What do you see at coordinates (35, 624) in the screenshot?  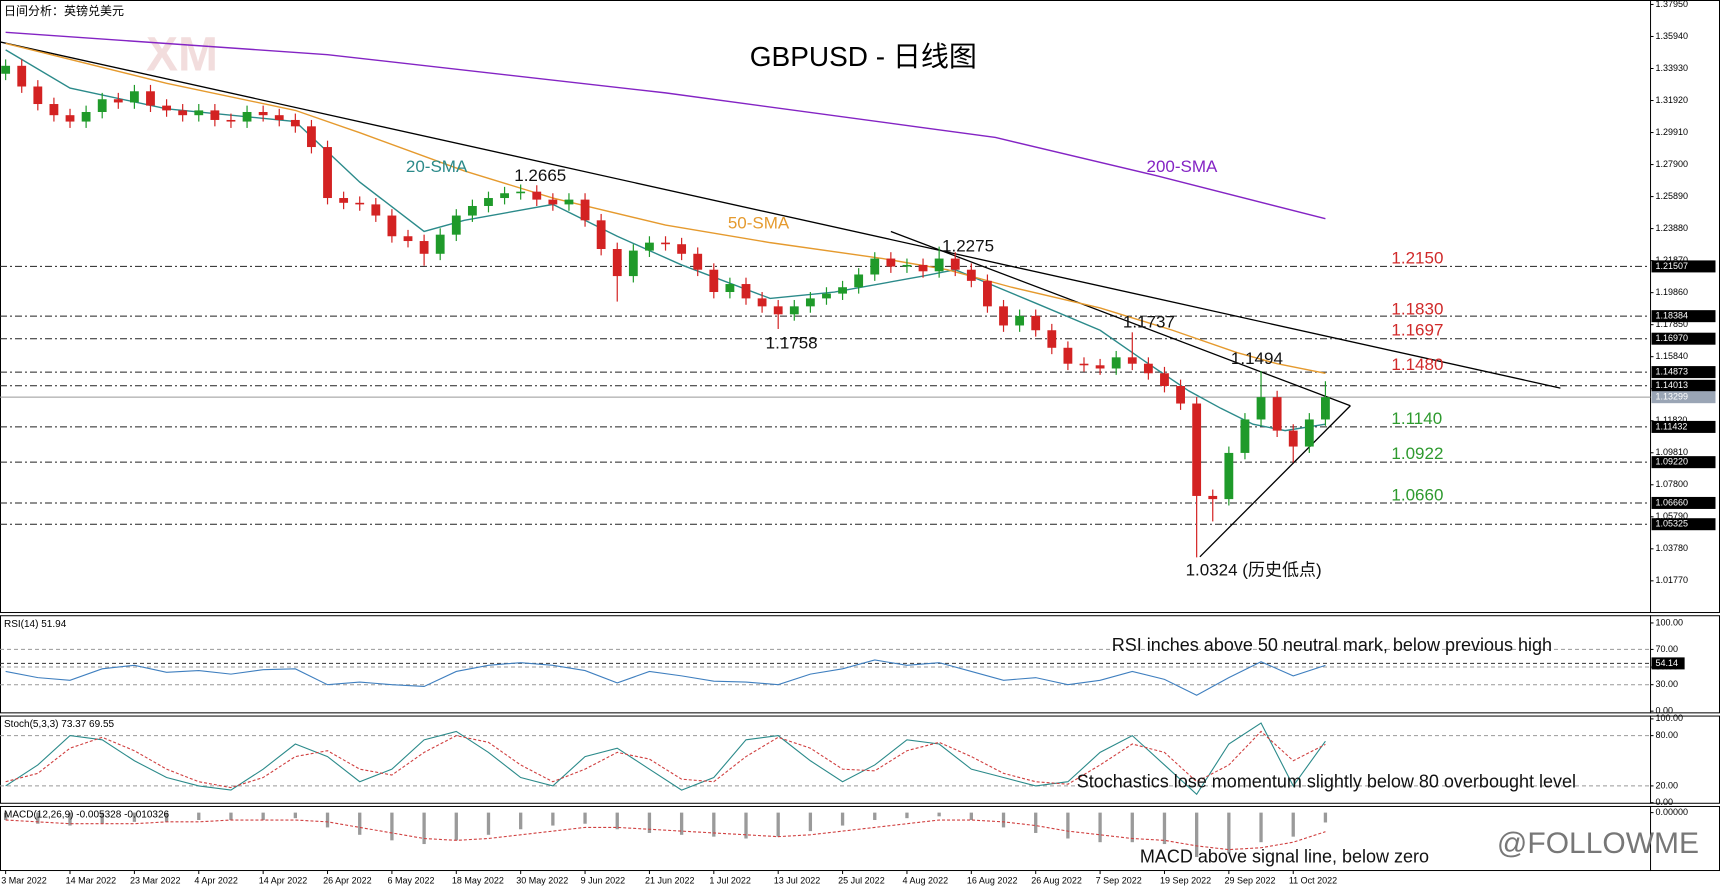 I see `panel-title: RSI(14) 51.94` at bounding box center [35, 624].